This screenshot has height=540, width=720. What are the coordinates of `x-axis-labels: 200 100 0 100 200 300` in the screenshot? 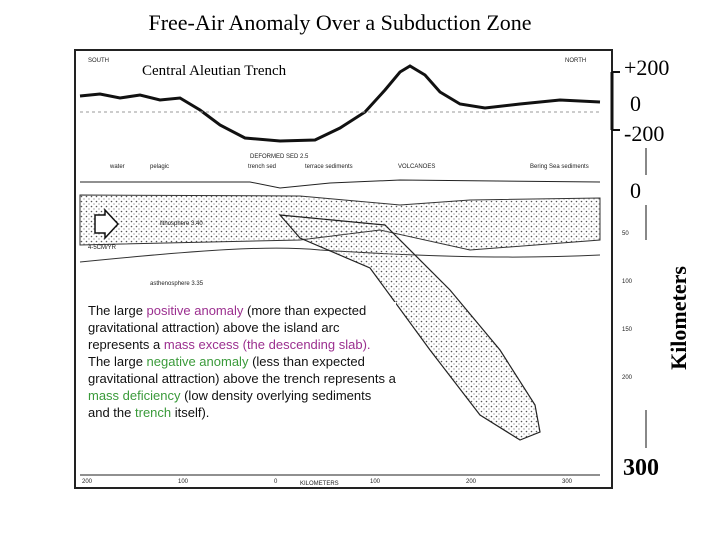 It's located at (327, 482).